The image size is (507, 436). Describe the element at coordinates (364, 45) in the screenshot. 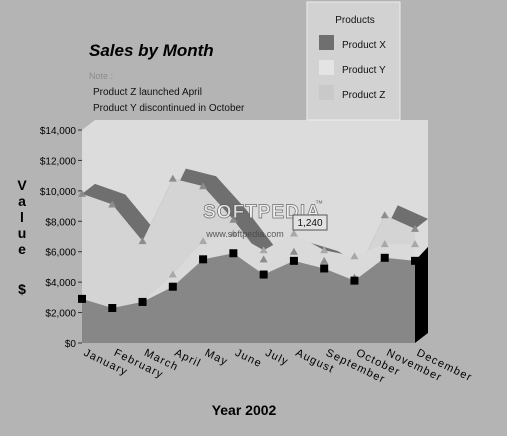

I see `legend-label-product-x: Product X` at that location.